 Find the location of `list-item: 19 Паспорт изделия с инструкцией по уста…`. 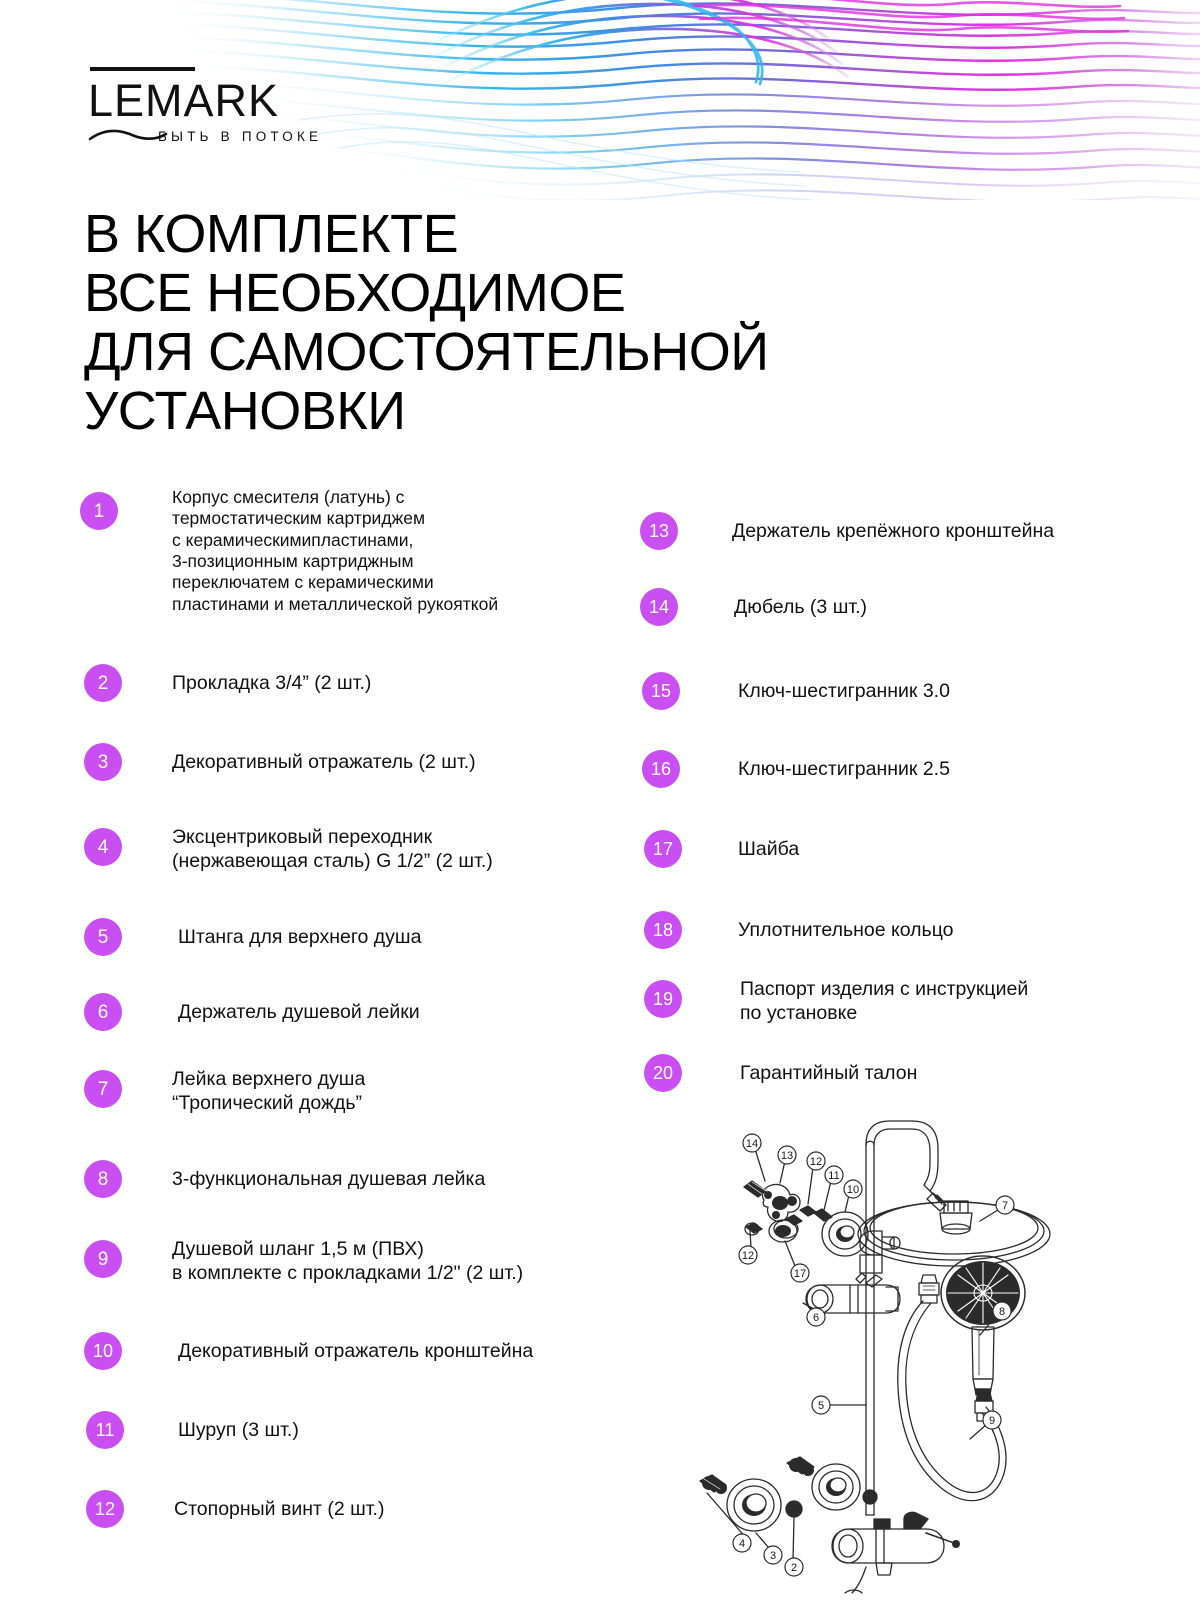

list-item: 19 Паспорт изделия с инструкцией по уста… is located at coordinates (836, 1002).